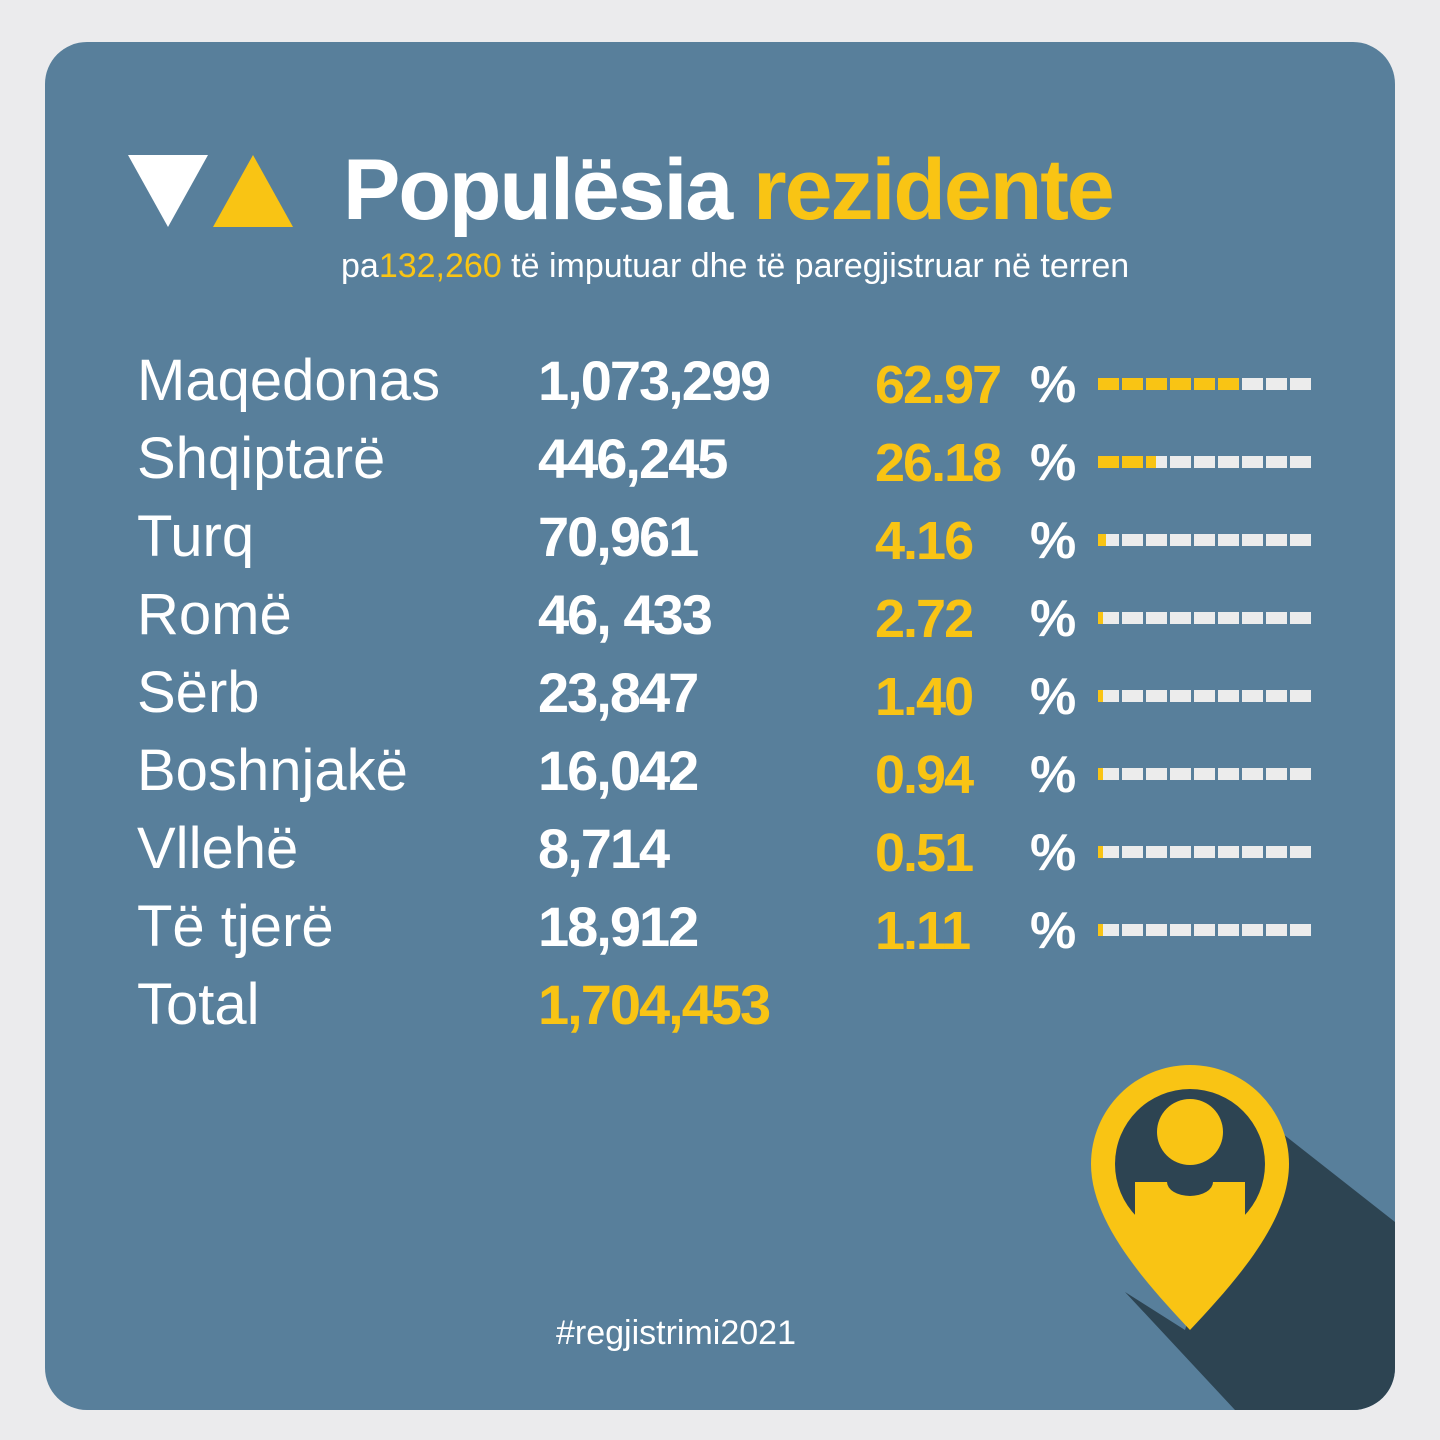 This screenshot has height=1440, width=1440. I want to click on population-value: 23,847, so click(618, 692).